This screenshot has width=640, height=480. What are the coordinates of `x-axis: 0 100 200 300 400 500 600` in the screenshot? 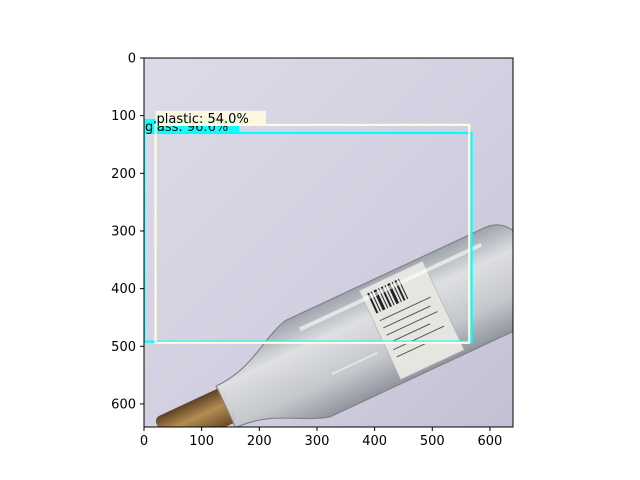 It's located at (321, 438).